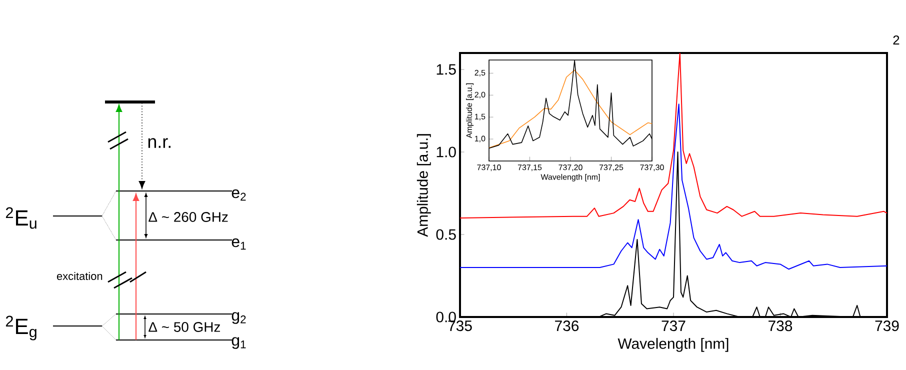  Describe the element at coordinates (188, 217) in the screenshot. I see `text: Δ ~ 260 GHz` at that location.